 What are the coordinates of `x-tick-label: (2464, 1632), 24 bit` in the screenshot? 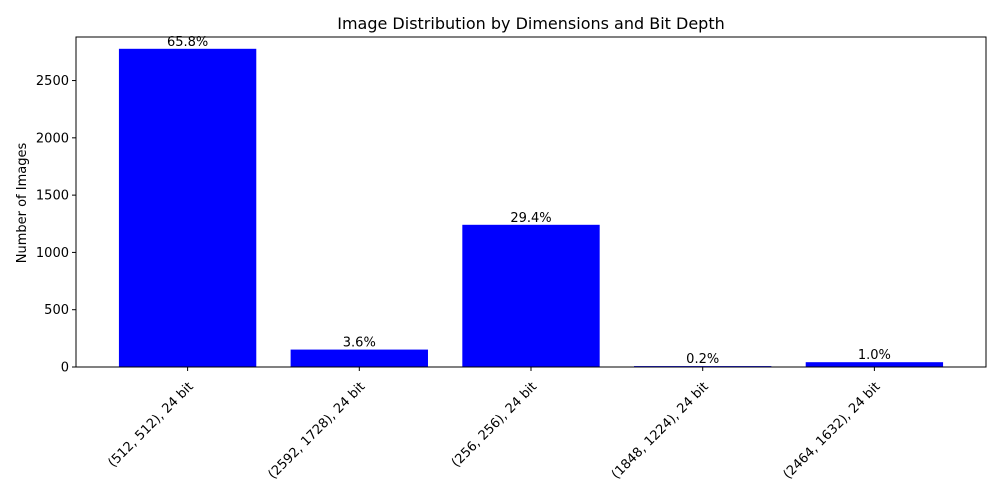 It's located at (832, 430).